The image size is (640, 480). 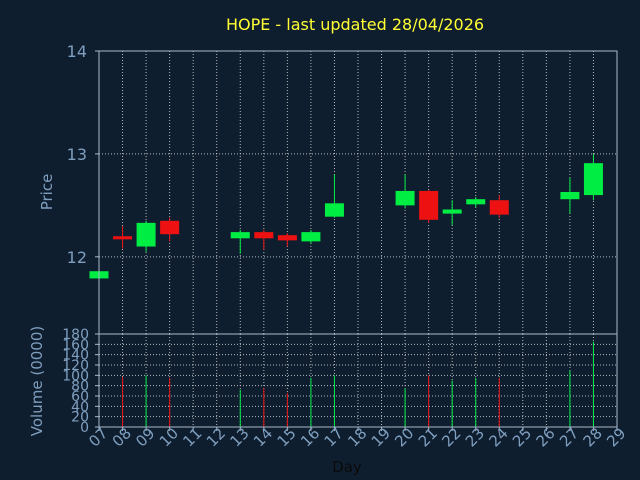 What do you see at coordinates (334, 437) in the screenshot?
I see `day-tick-label: 17` at bounding box center [334, 437].